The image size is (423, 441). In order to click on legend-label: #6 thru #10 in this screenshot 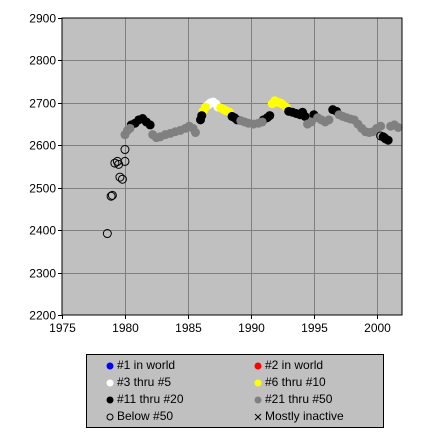, I will do `click(295, 382)`.